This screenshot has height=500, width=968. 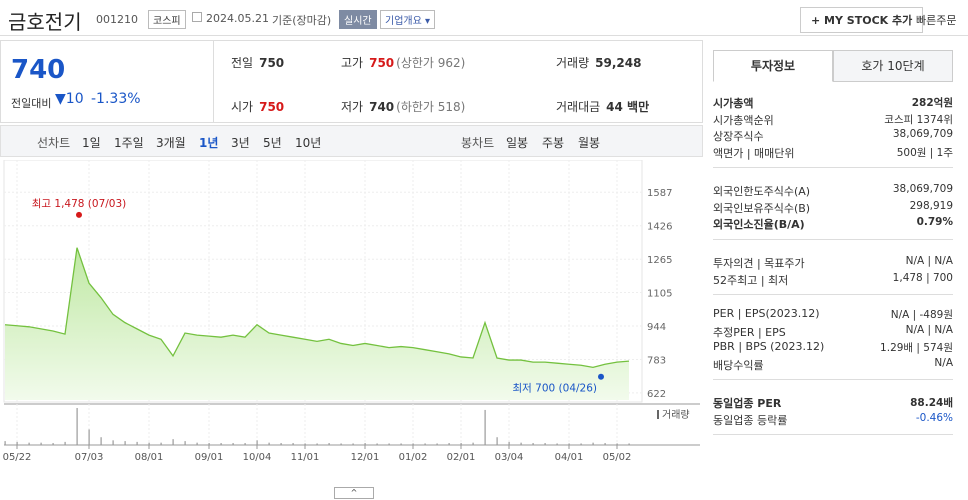 What do you see at coordinates (738, 136) in the screenshot?
I see `info-label: 상장주식수` at bounding box center [738, 136].